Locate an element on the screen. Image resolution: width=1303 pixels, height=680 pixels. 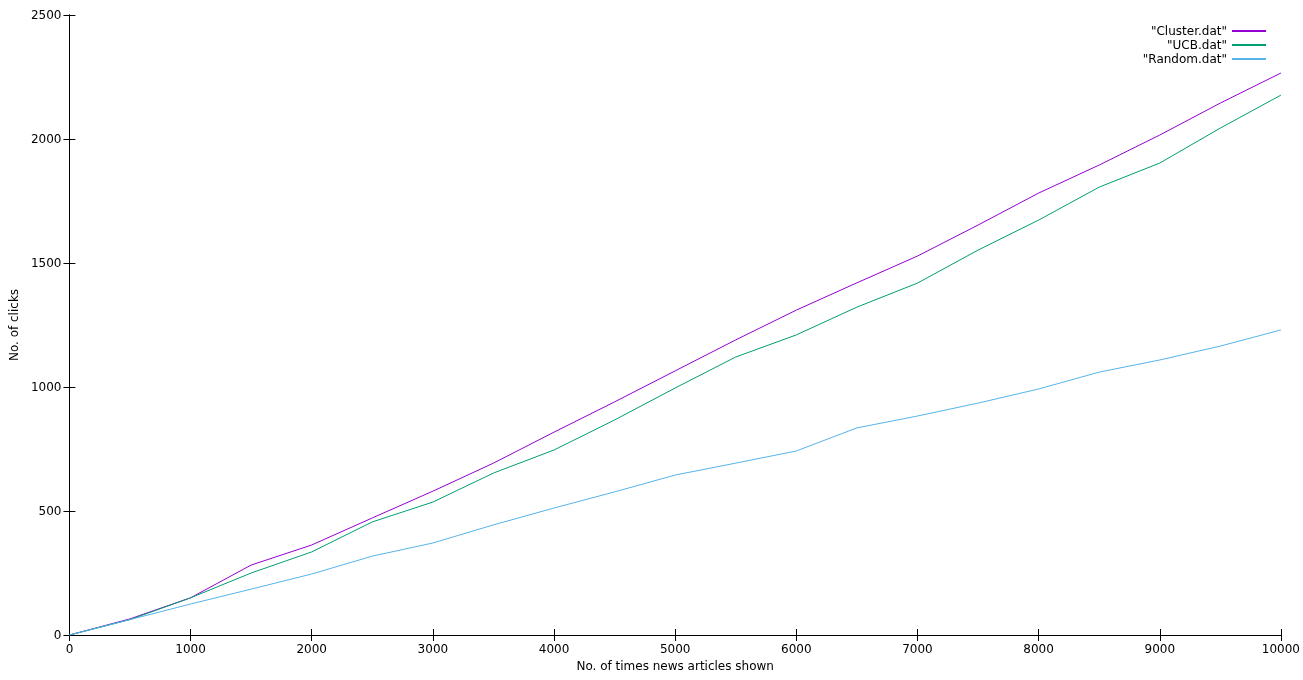
y-tick-label: 1500 is located at coordinates (46, 263).